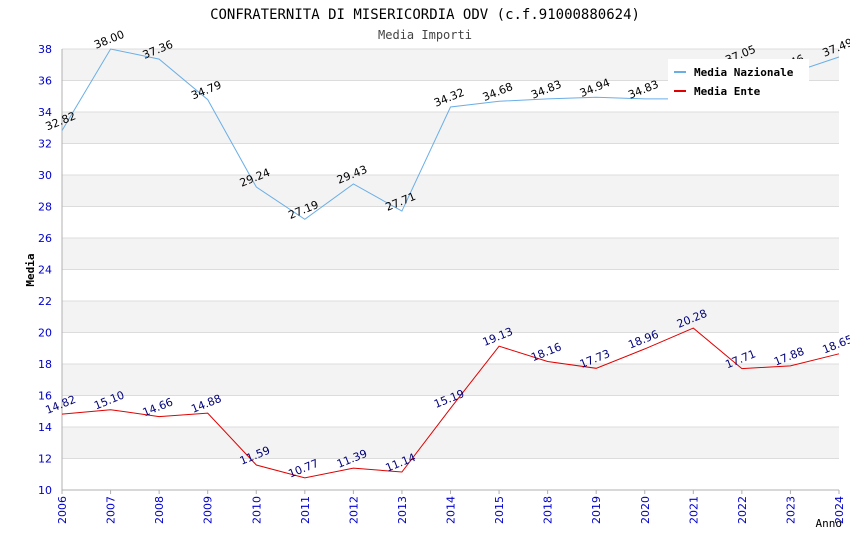  What do you see at coordinates (208, 510) in the screenshot?
I see `x-tick-label: 2009` at bounding box center [208, 510].